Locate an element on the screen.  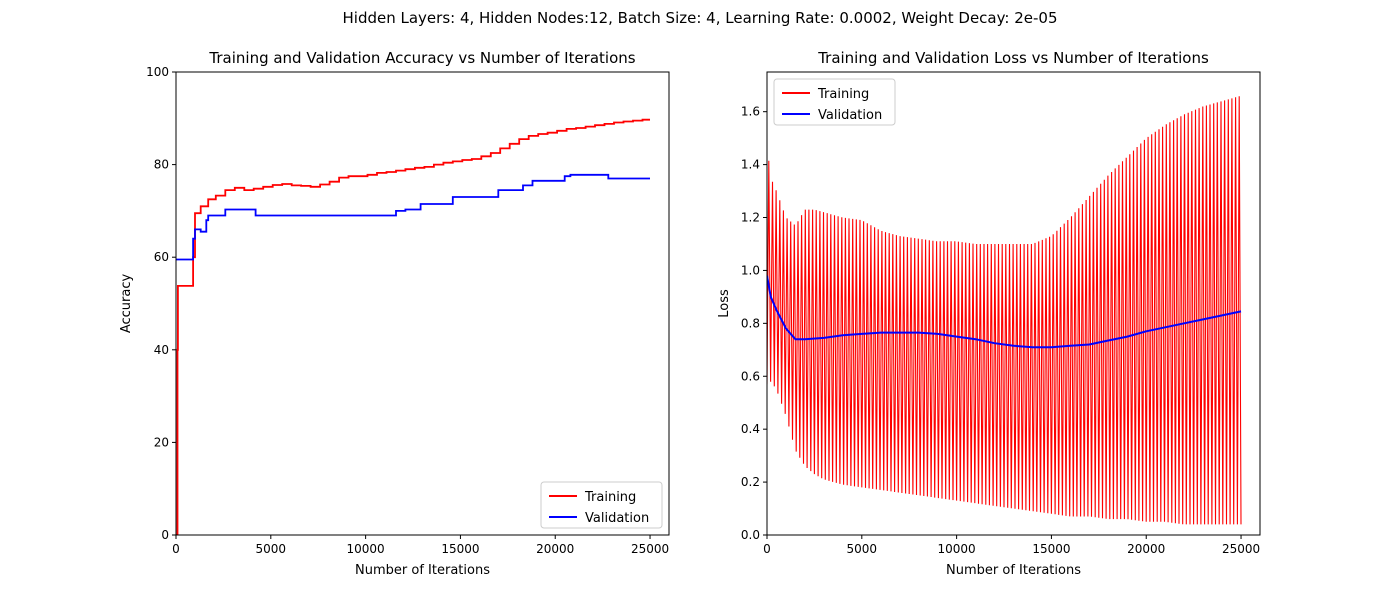
y-tick-label: 40 is located at coordinates (161, 350).